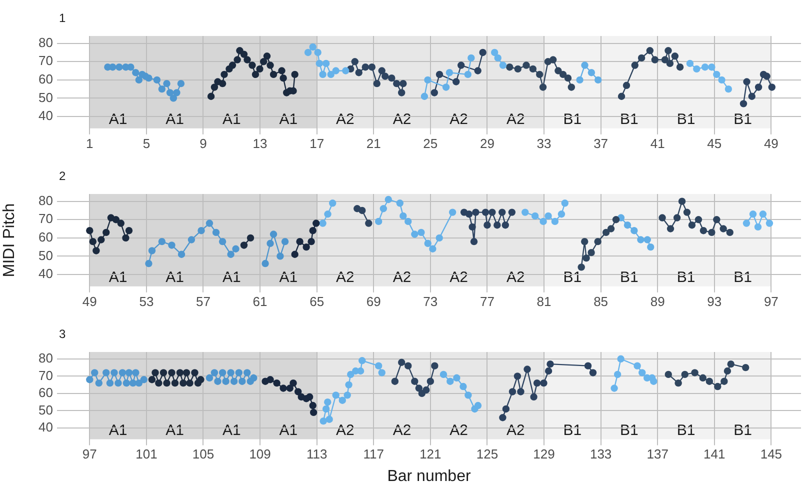 This screenshot has height=491, width=805. I want to click on x-tick-label: 37, so click(601, 143).